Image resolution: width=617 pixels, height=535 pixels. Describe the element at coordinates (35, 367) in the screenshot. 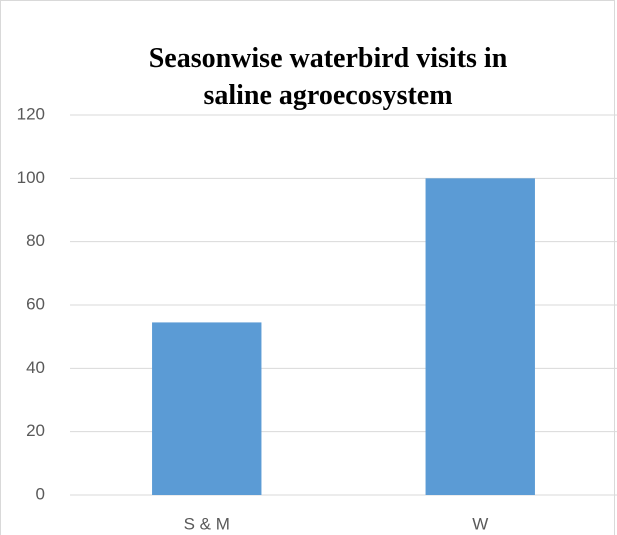

I see `y-tick-label: 40` at that location.